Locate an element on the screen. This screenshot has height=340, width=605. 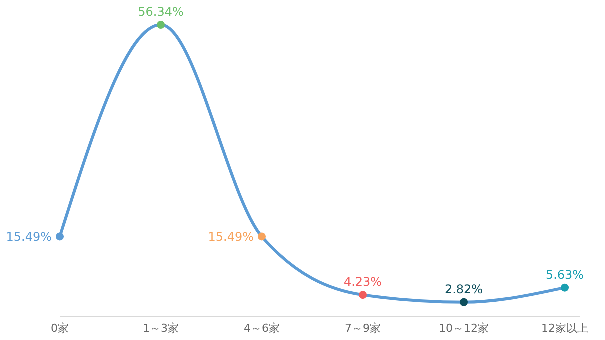
data-label: 56.34% is located at coordinates (161, 12).